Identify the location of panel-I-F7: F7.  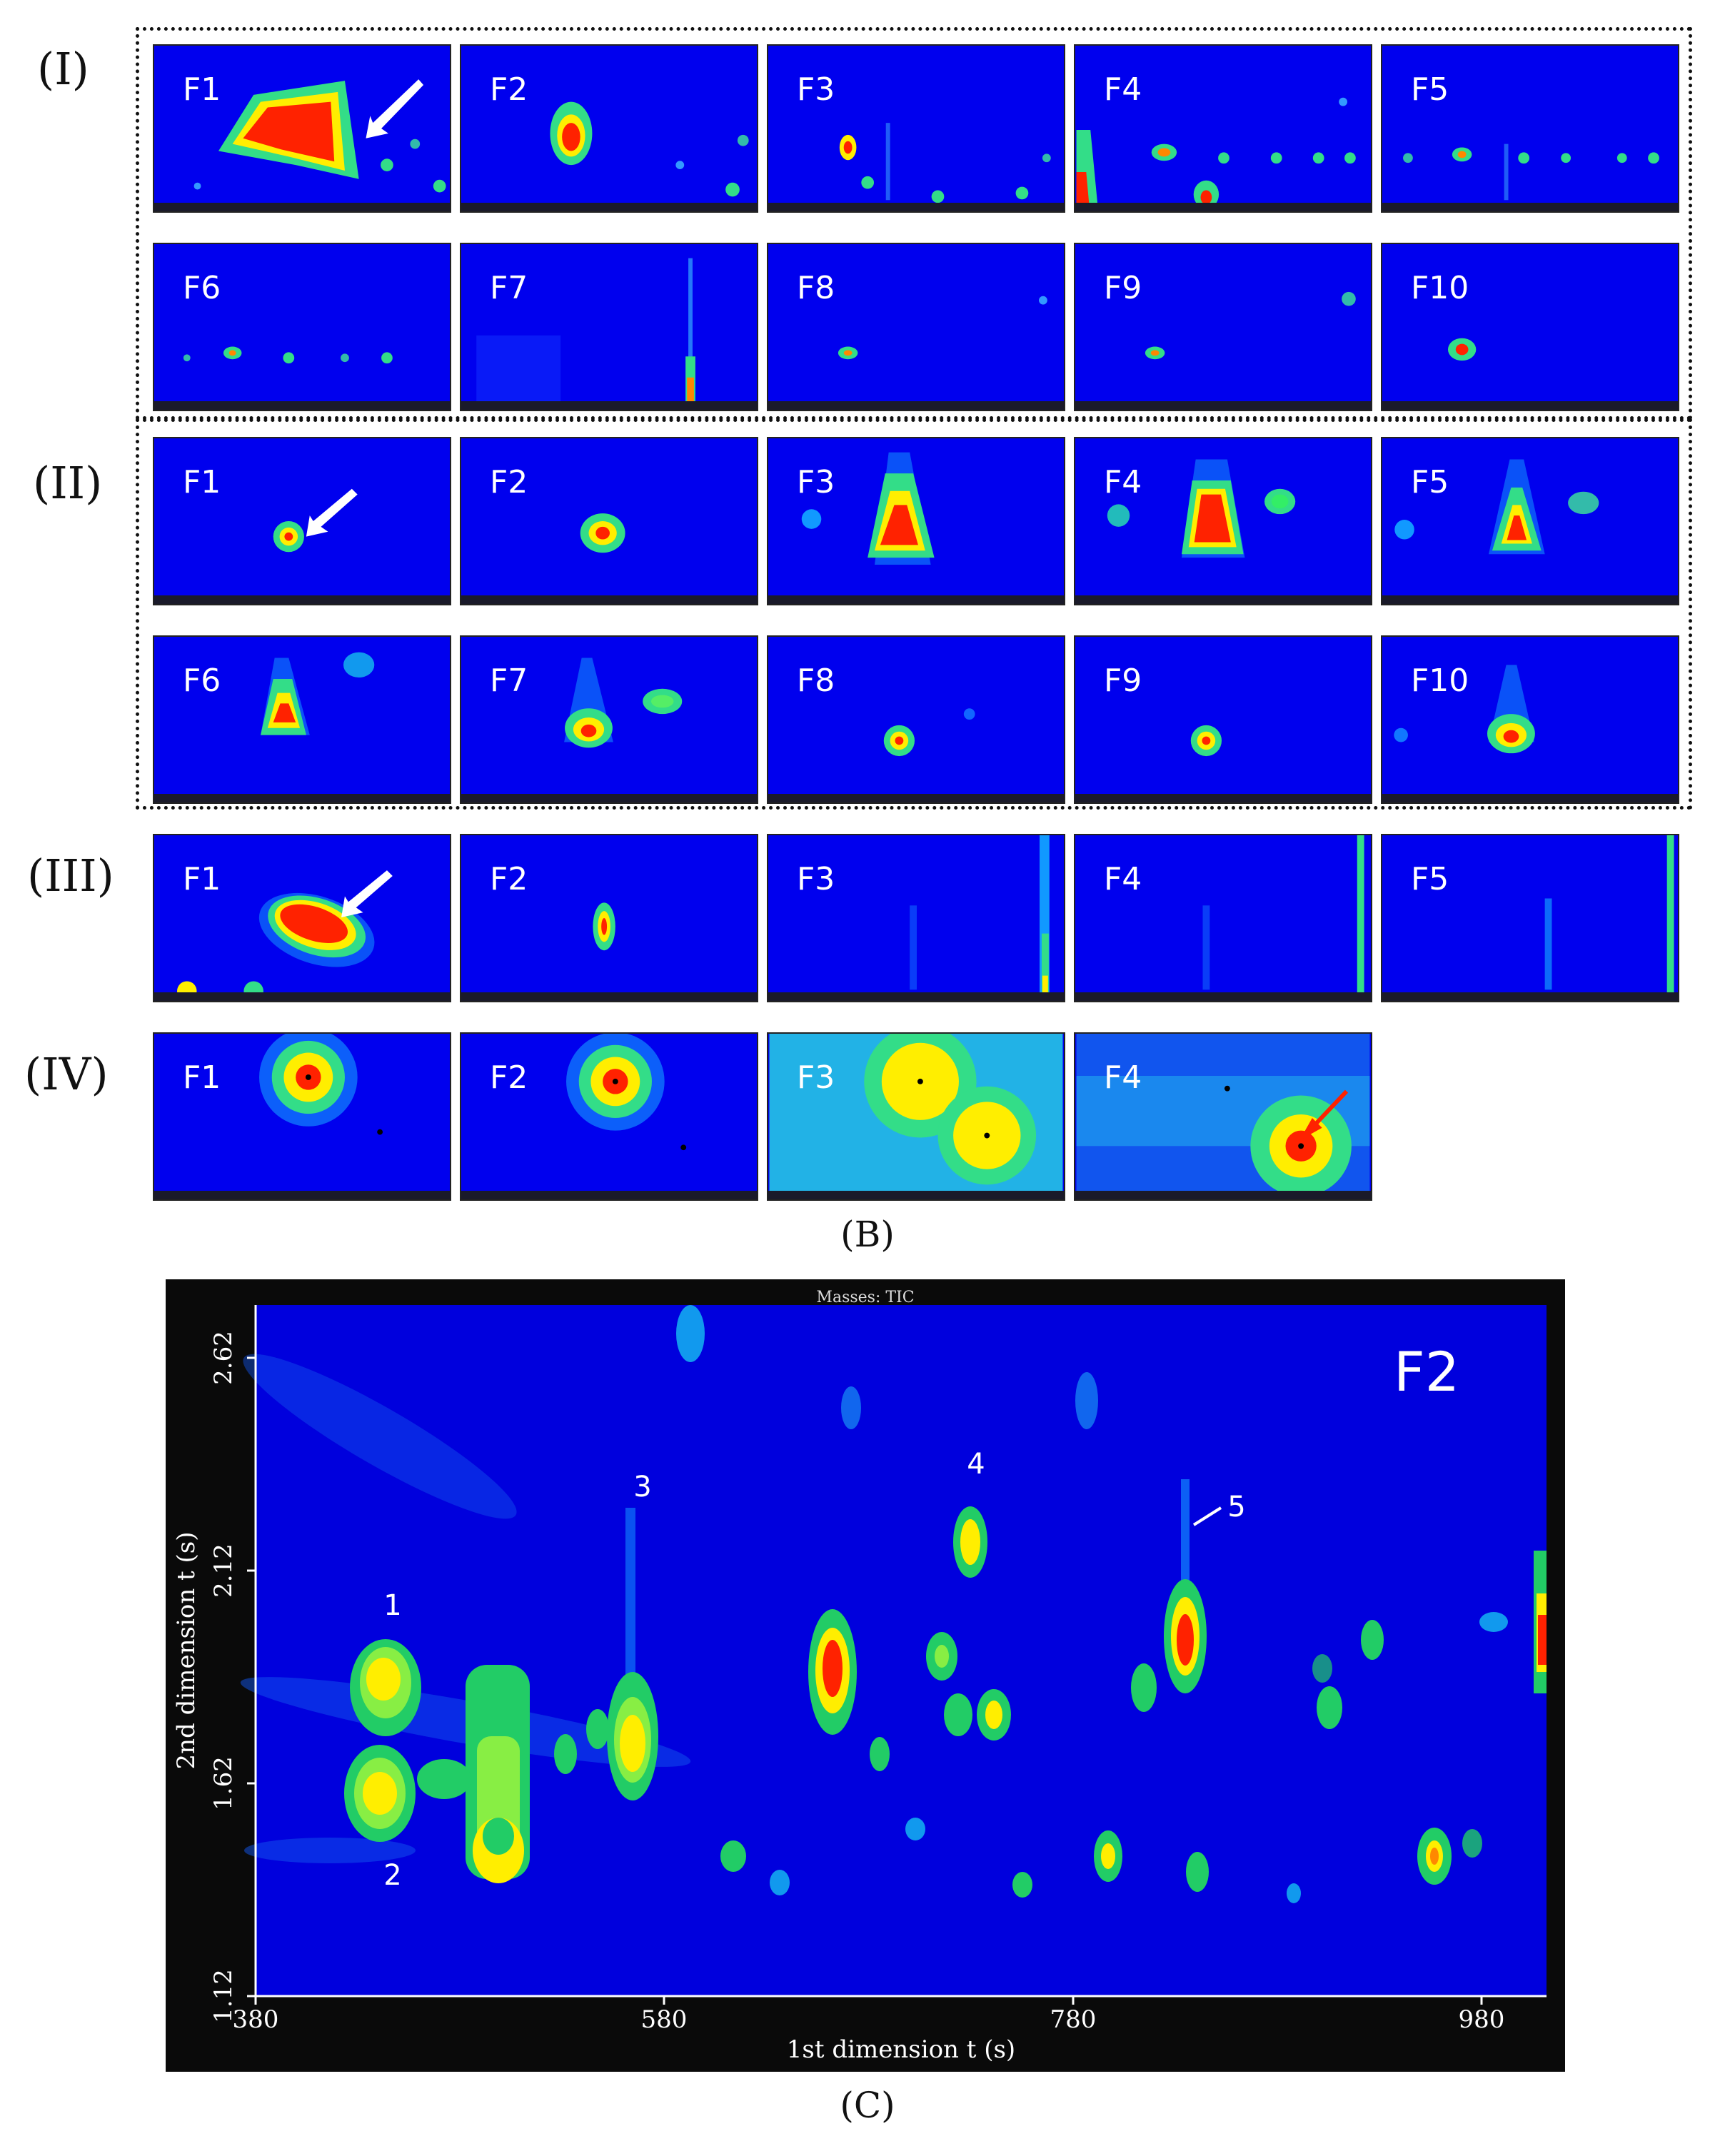
(609, 327).